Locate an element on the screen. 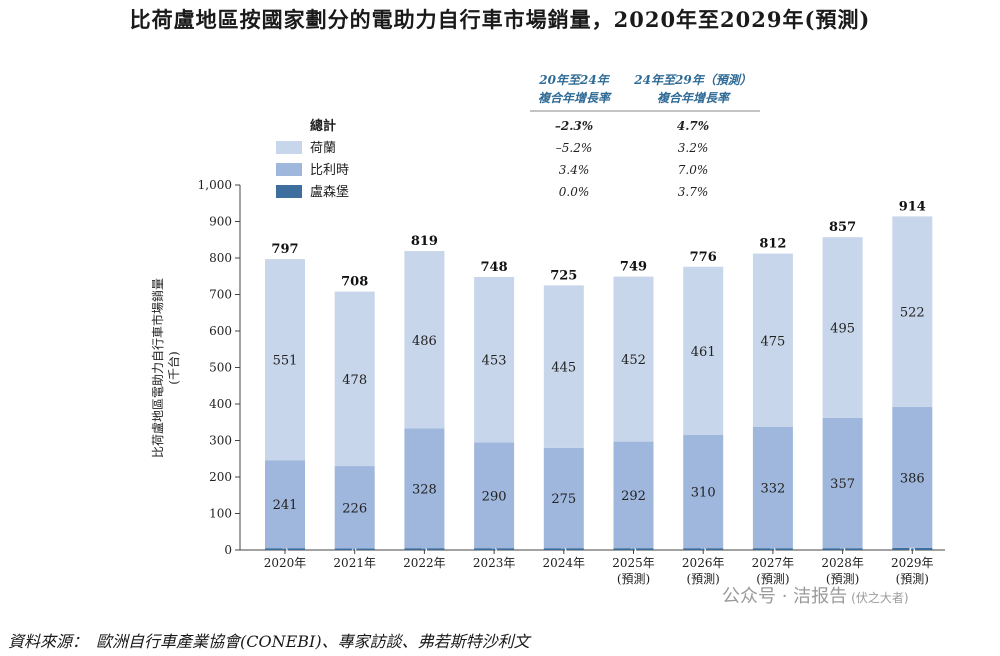 The height and width of the screenshot is (656, 1000). y-tick-label: 400 is located at coordinates (220, 404).